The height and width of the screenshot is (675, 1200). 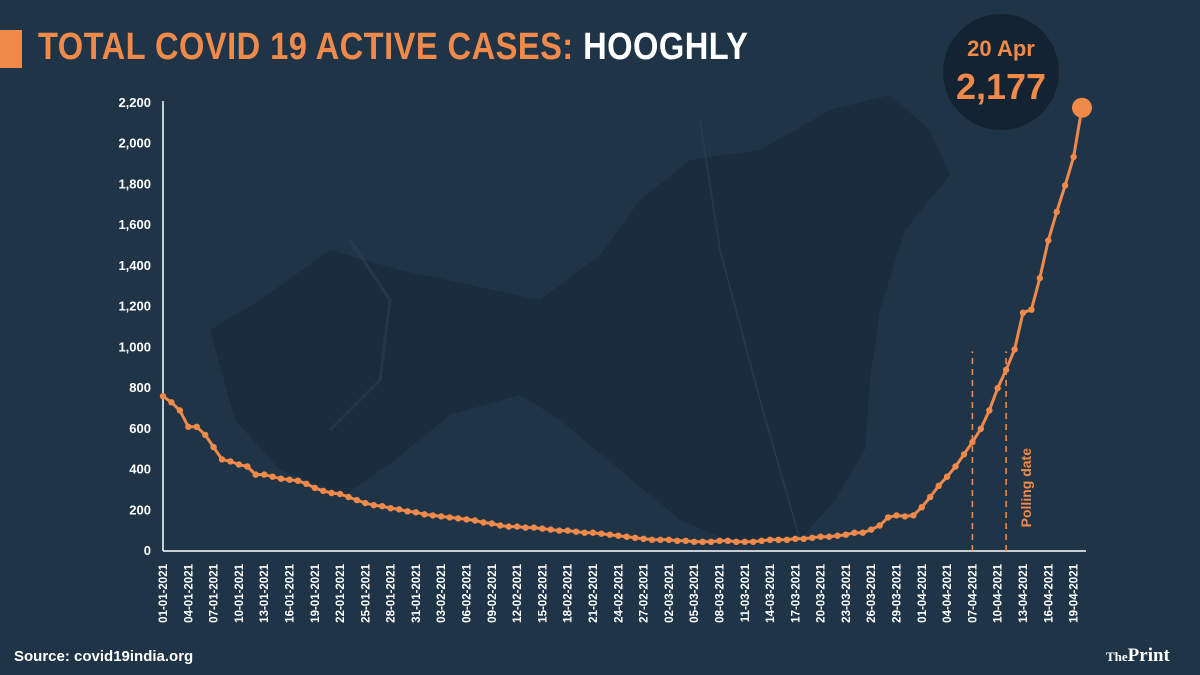 What do you see at coordinates (306, 47) in the screenshot?
I see `title-main: TOTAL COVID 19 ACTIVE CASES:` at bounding box center [306, 47].